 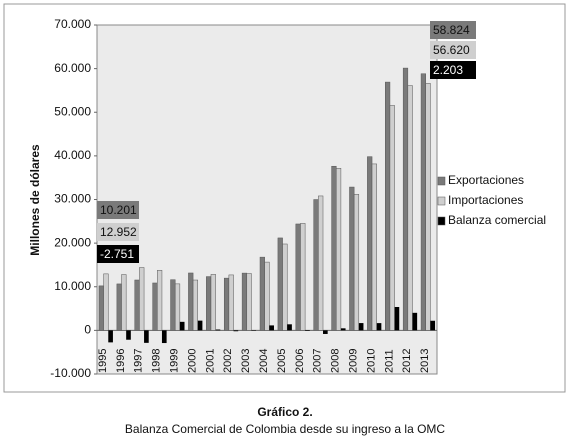 What do you see at coordinates (210, 361) in the screenshot?
I see `x-tick-label: 2001` at bounding box center [210, 361].